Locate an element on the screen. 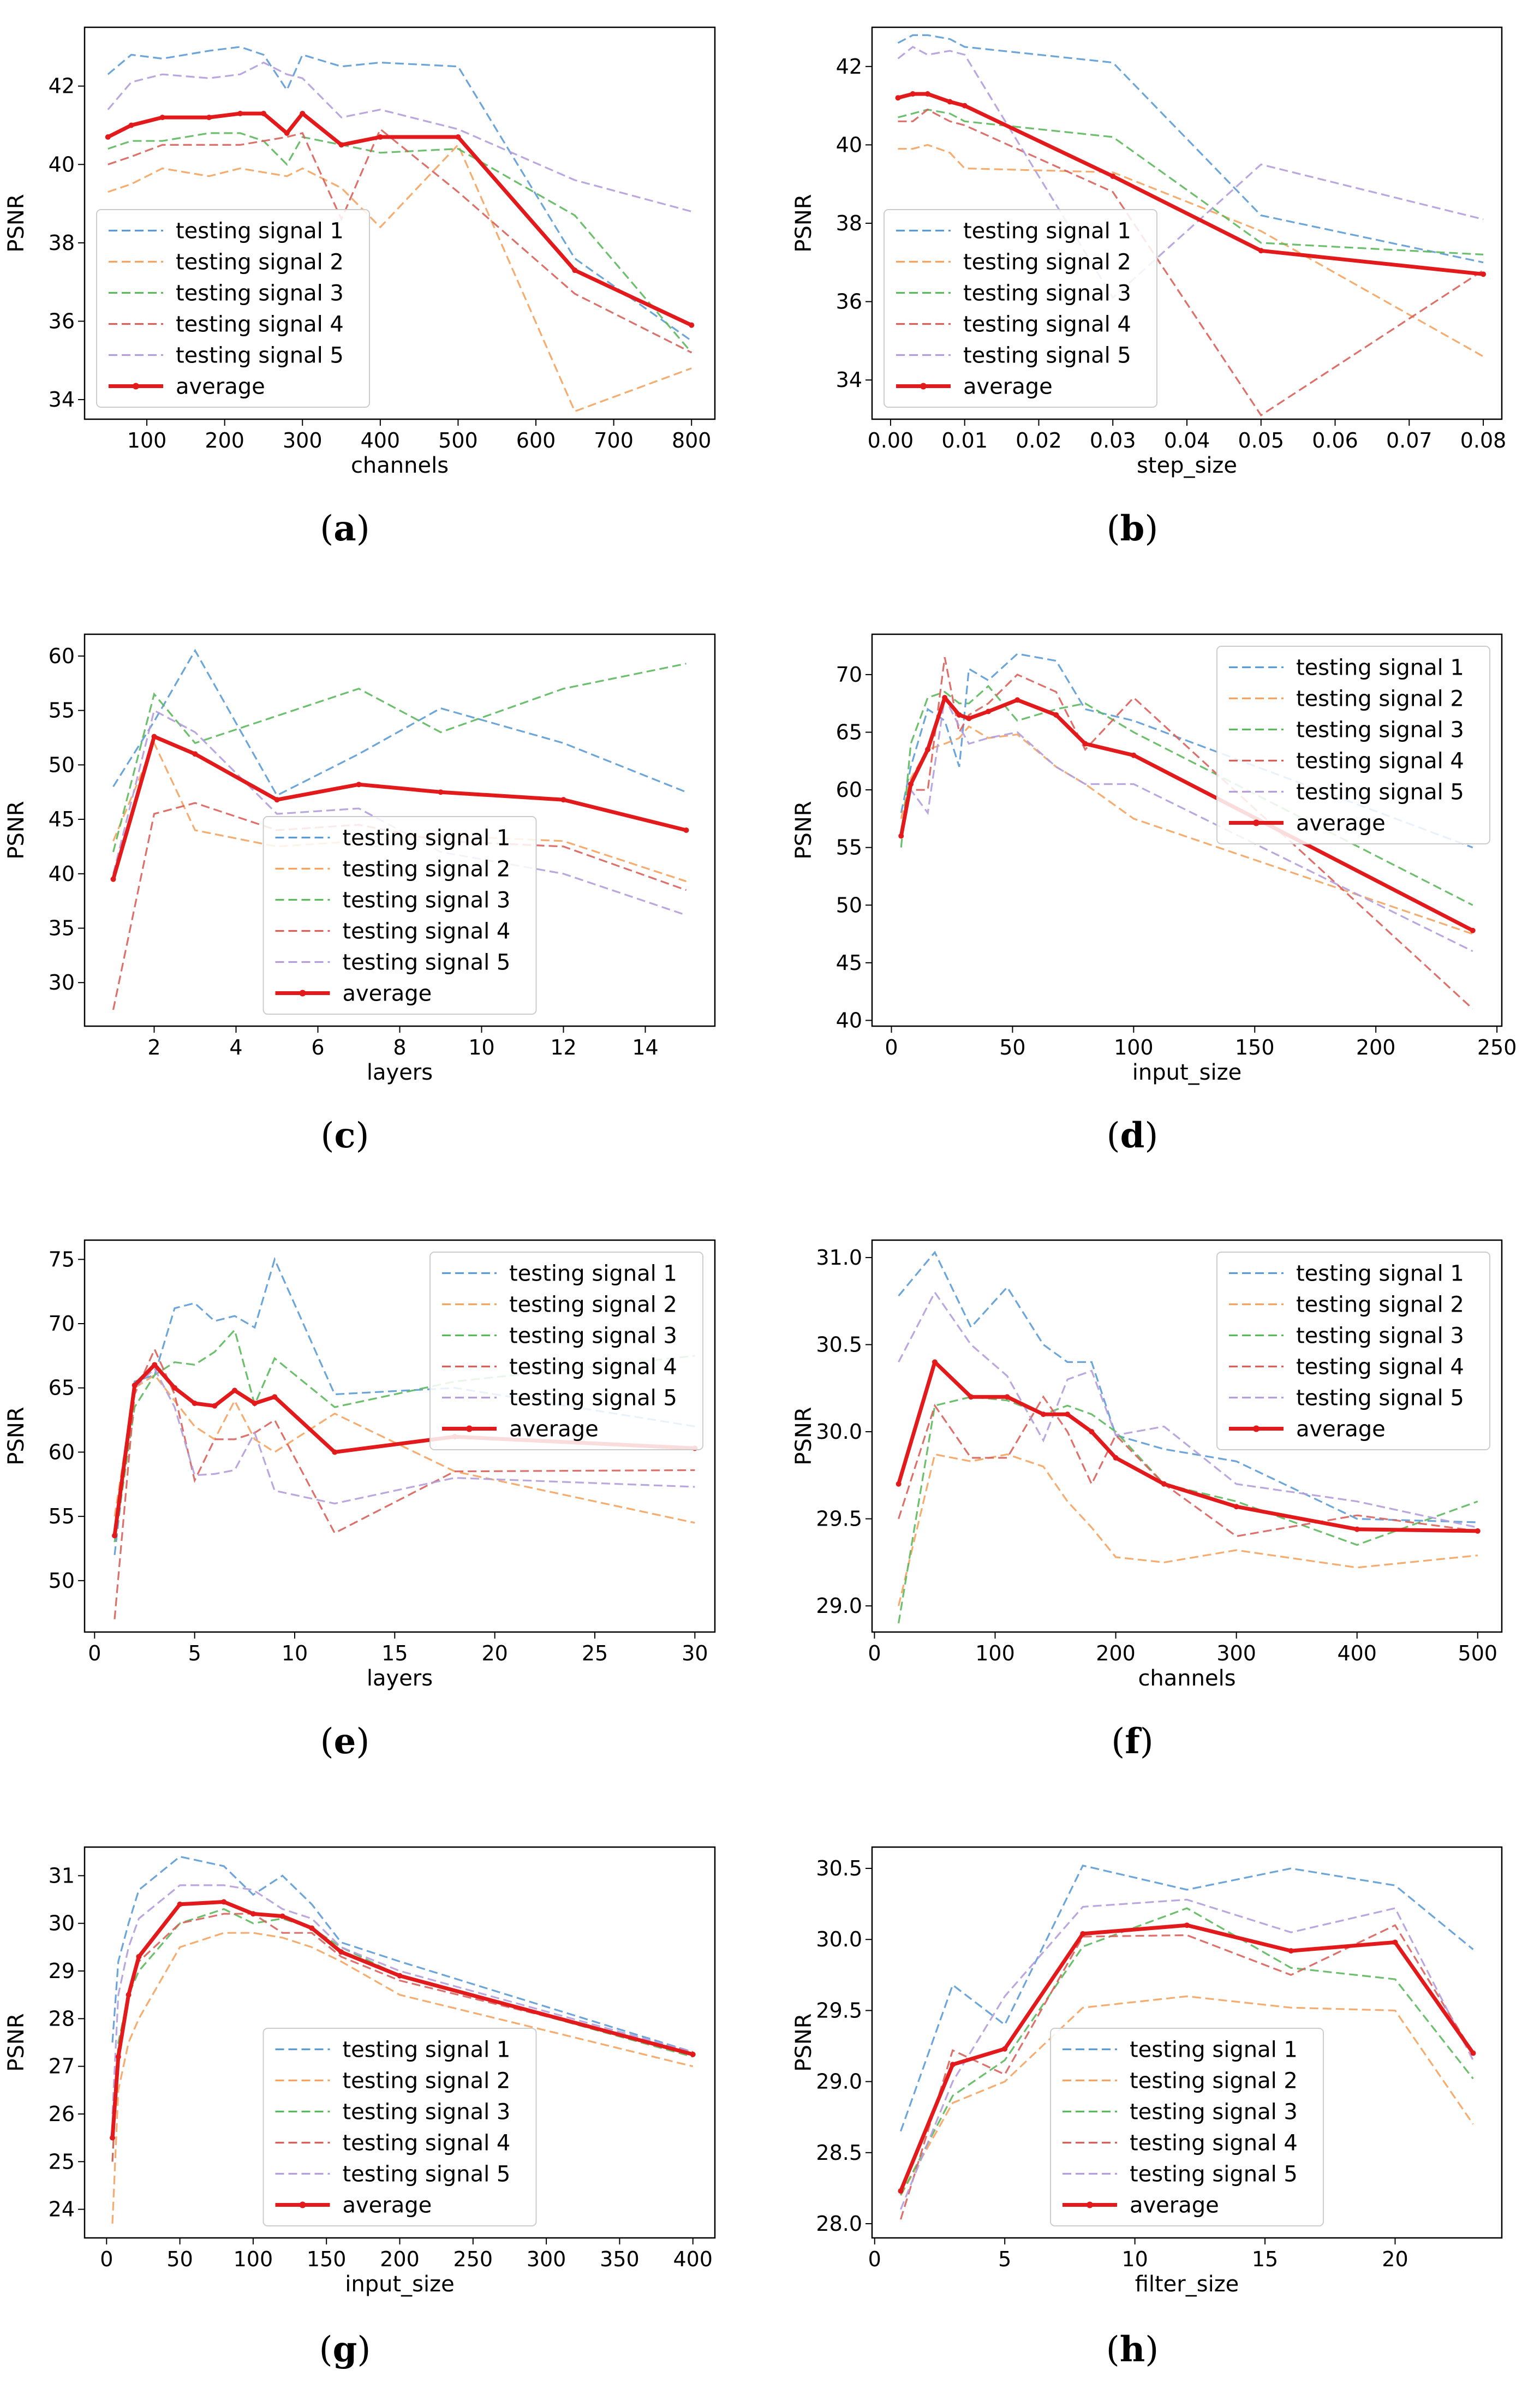 This screenshot has width=1540, height=2388. x-tick-label: 0.03 is located at coordinates (1113, 440).